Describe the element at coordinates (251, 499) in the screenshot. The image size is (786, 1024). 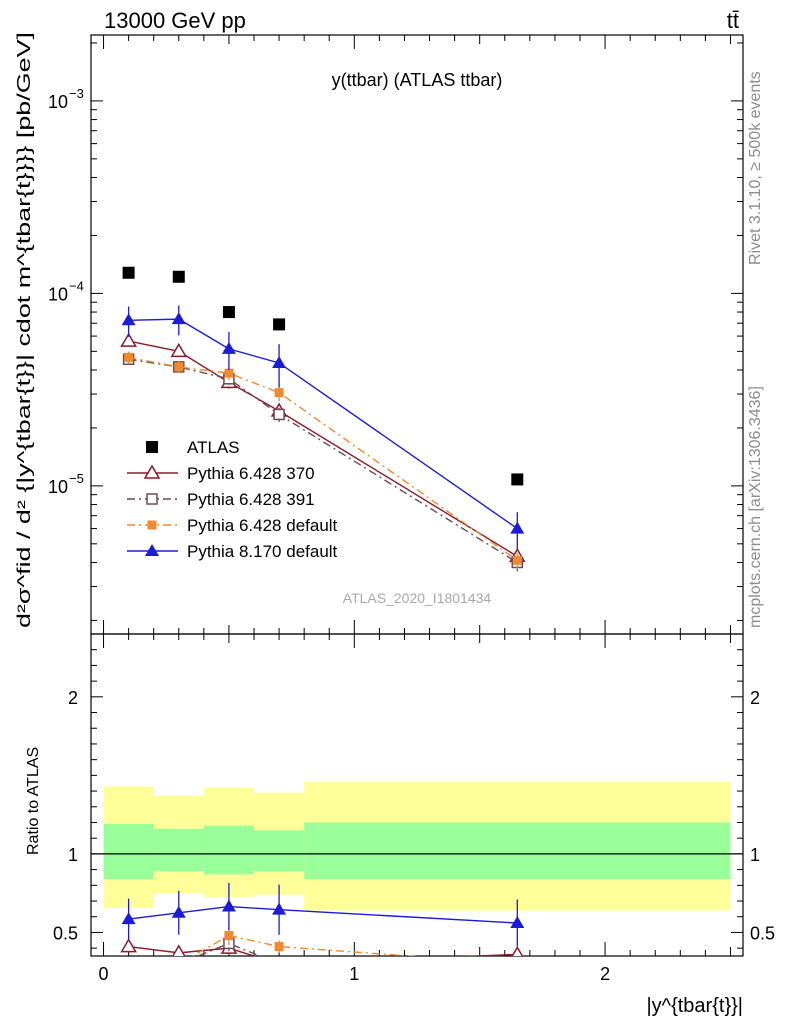
I see `legend-label: Pythia 6.428 391` at that location.